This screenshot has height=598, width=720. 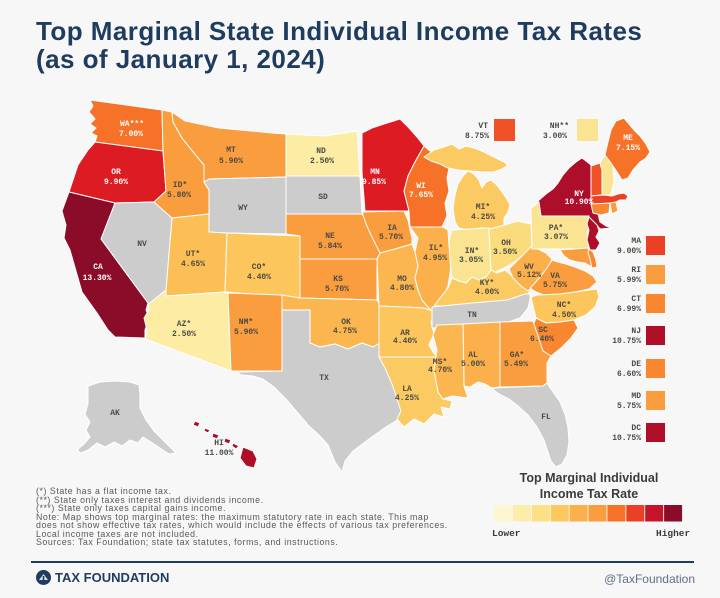 I want to click on svg-text: 6.60%, so click(x=629, y=374).